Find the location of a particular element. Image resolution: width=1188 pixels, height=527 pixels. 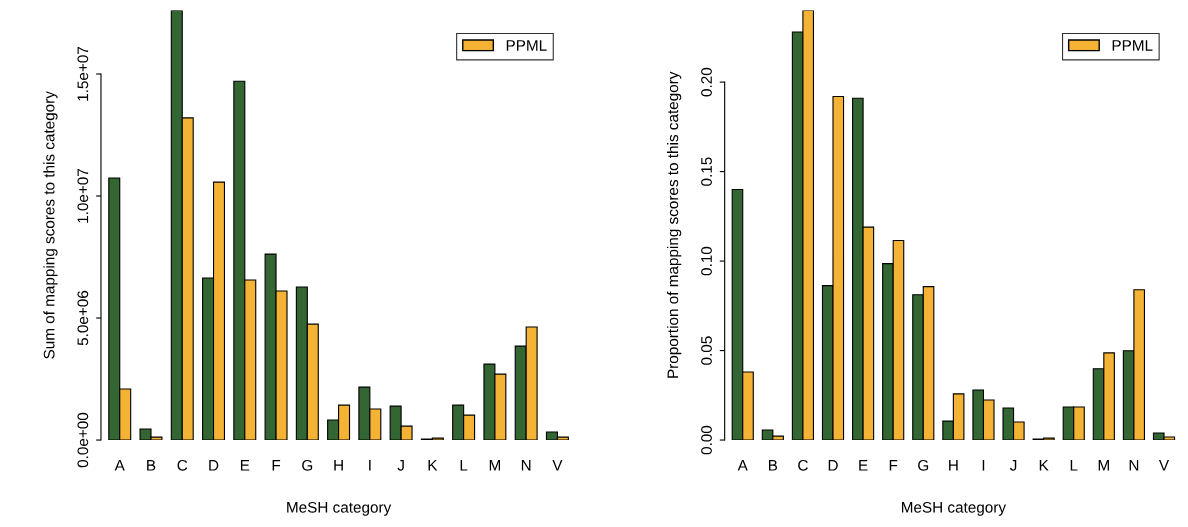

y-tick-label: 1.0e+07 is located at coordinates (83, 195).